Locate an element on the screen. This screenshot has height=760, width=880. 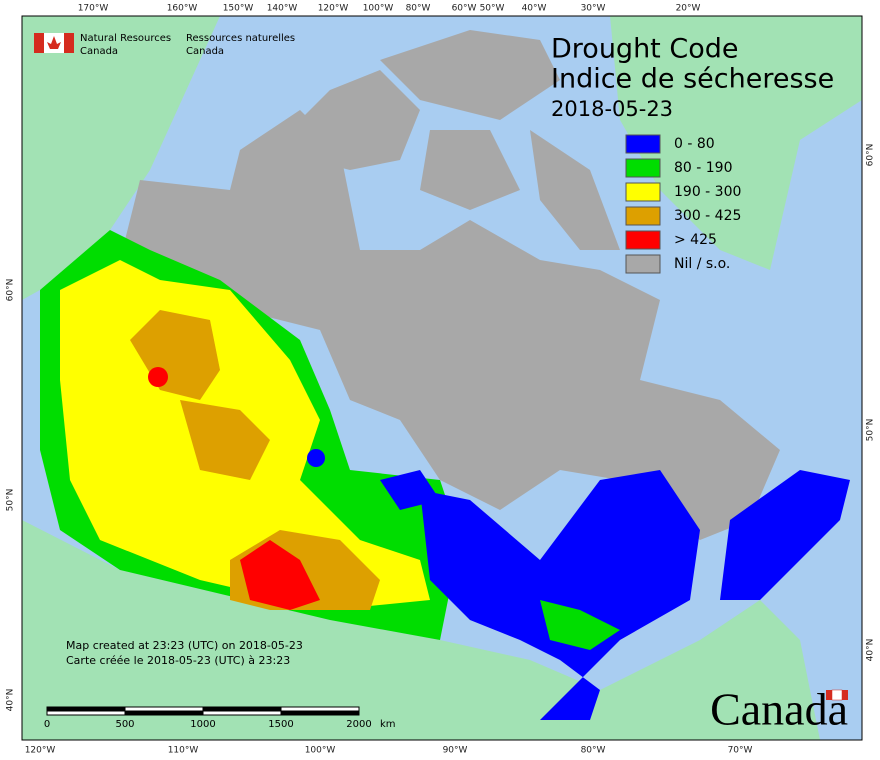
right-graticule-label: 50°N is located at coordinates (871, 430).